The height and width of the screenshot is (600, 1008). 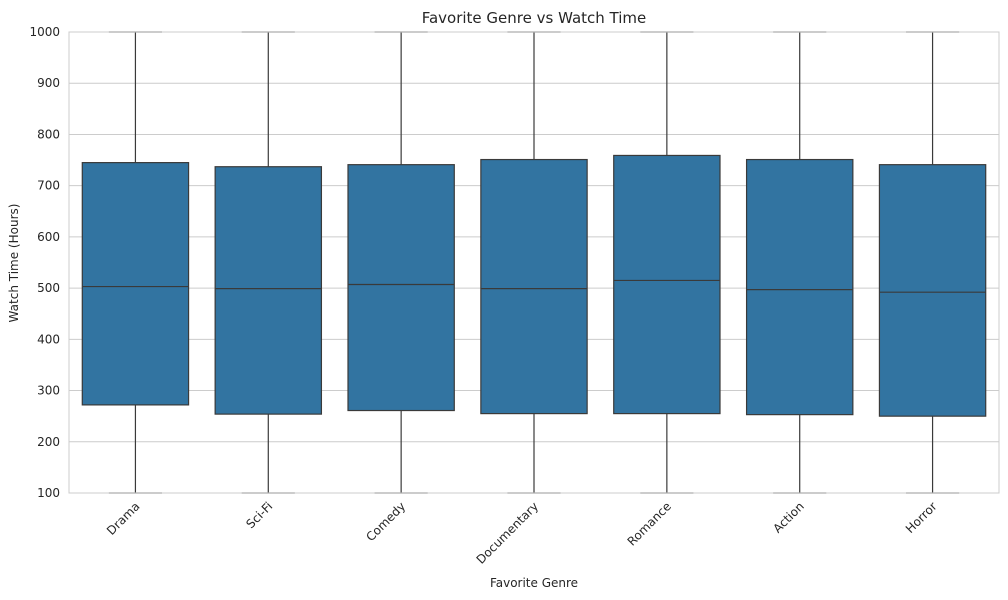 What do you see at coordinates (48, 134) in the screenshot?
I see `y-tick-label: 800` at bounding box center [48, 134].